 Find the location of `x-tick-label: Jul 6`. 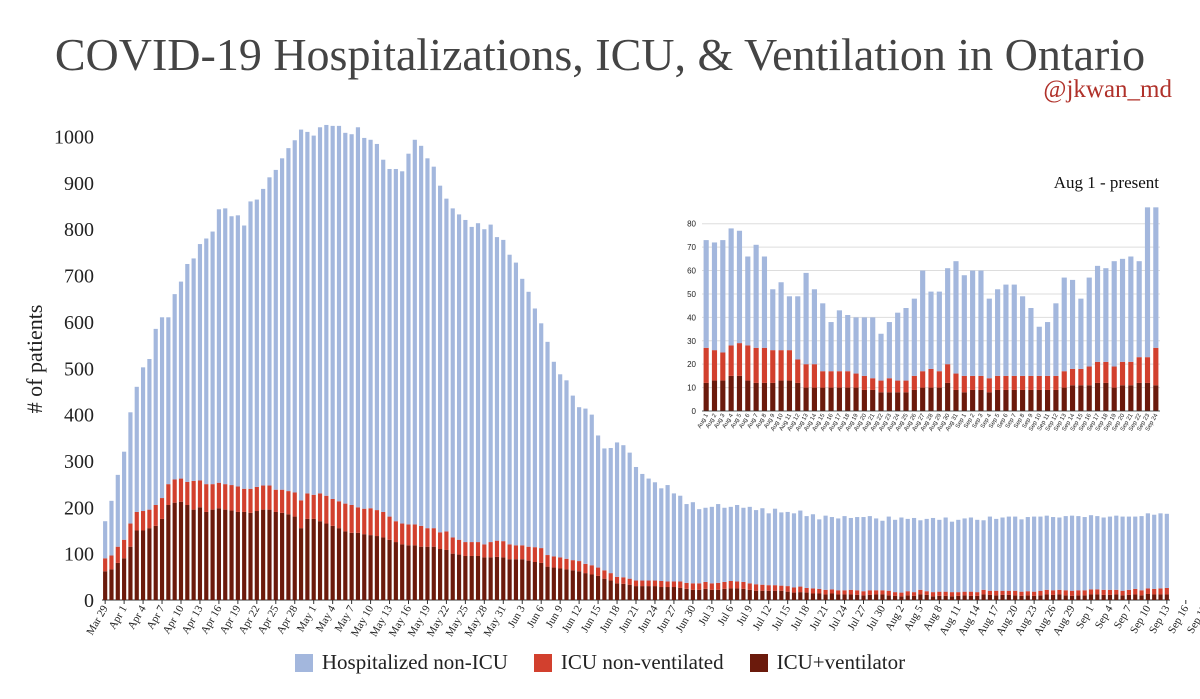

x-tick-label: Jul 6 is located at coordinates (725, 615).